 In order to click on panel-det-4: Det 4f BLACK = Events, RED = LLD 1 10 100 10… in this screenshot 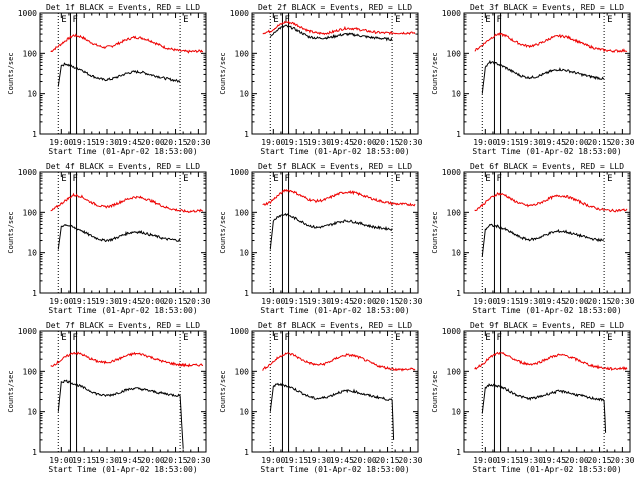, I will do `click(109, 238)`.